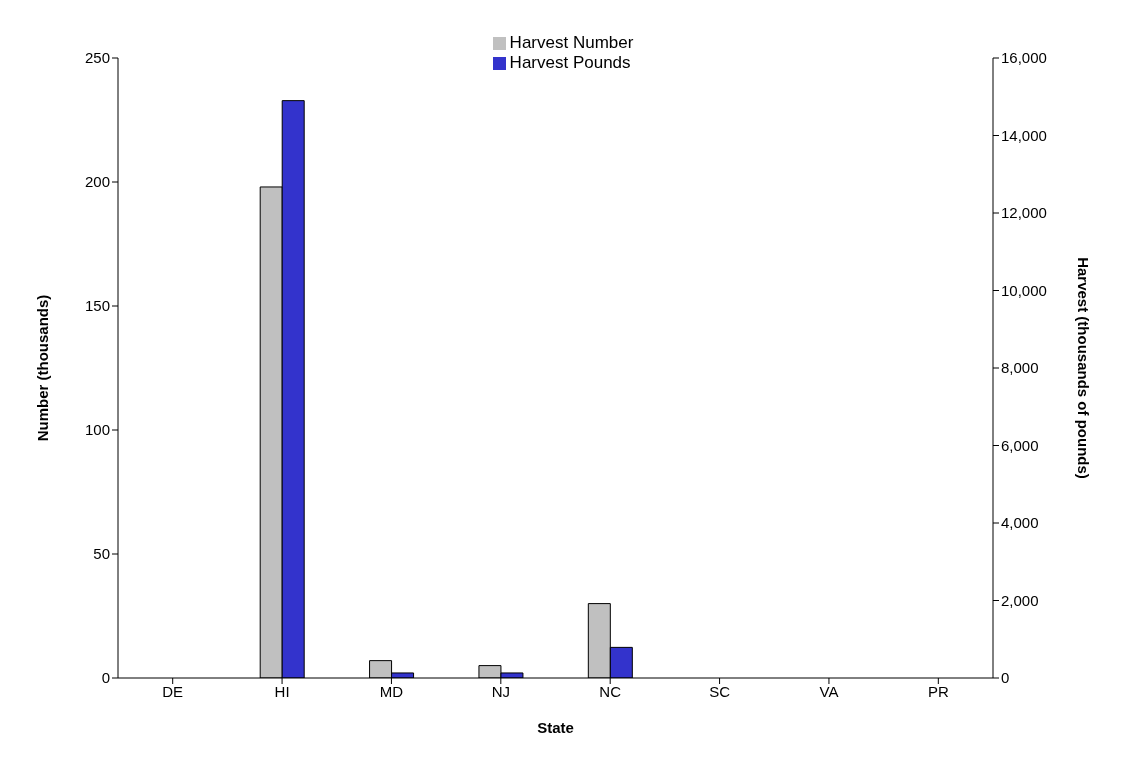 This screenshot has height=778, width=1142. I want to click on y-tick-label: 100, so click(97, 430).